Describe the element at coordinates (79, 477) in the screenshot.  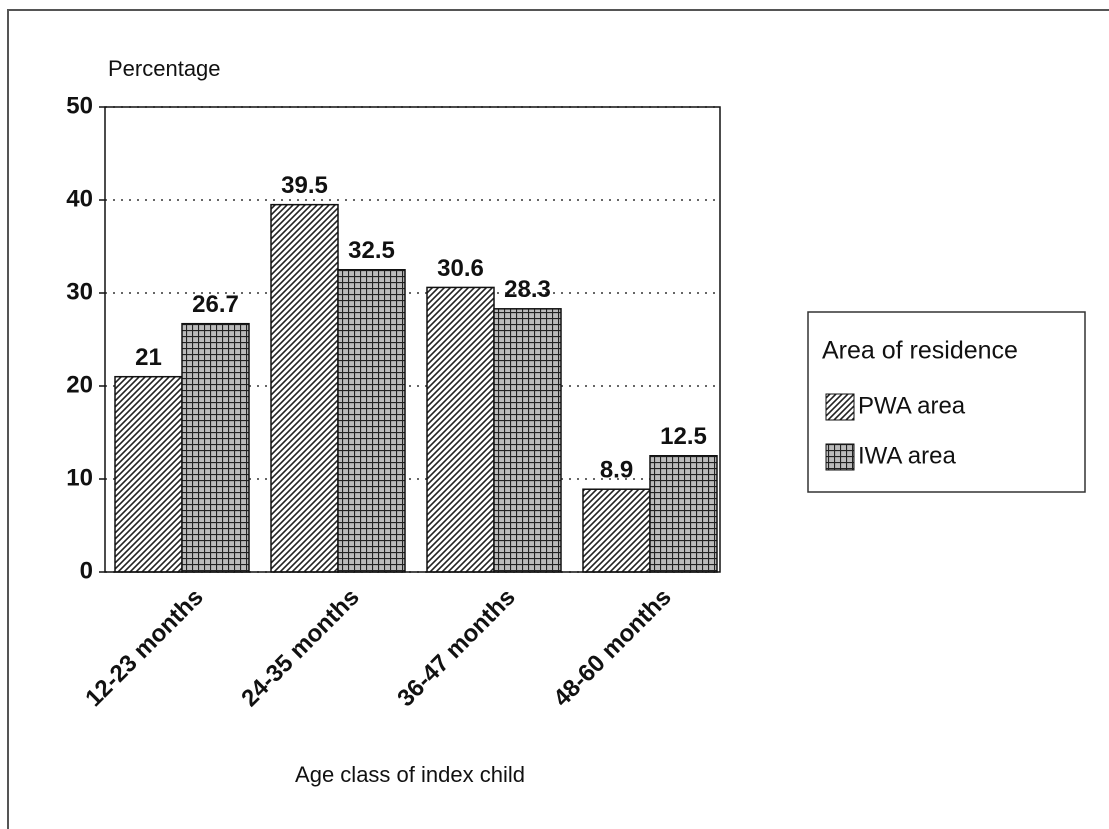
I see `y-tick-label: 10` at that location.